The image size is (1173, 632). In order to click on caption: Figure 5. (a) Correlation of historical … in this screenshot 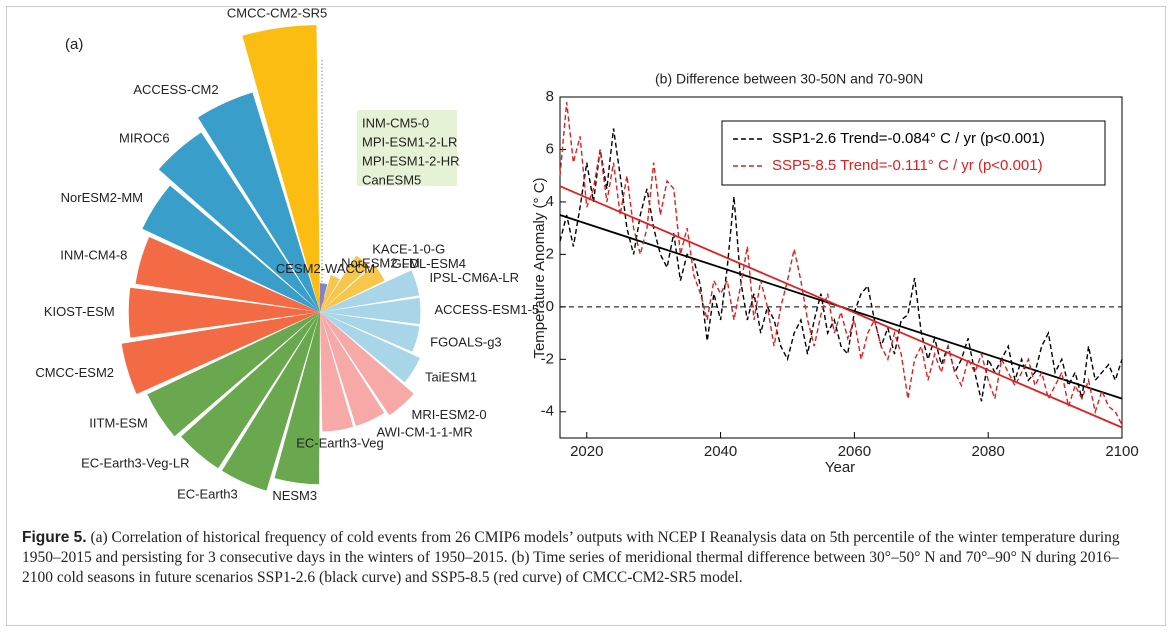, I will do `click(582, 558)`.